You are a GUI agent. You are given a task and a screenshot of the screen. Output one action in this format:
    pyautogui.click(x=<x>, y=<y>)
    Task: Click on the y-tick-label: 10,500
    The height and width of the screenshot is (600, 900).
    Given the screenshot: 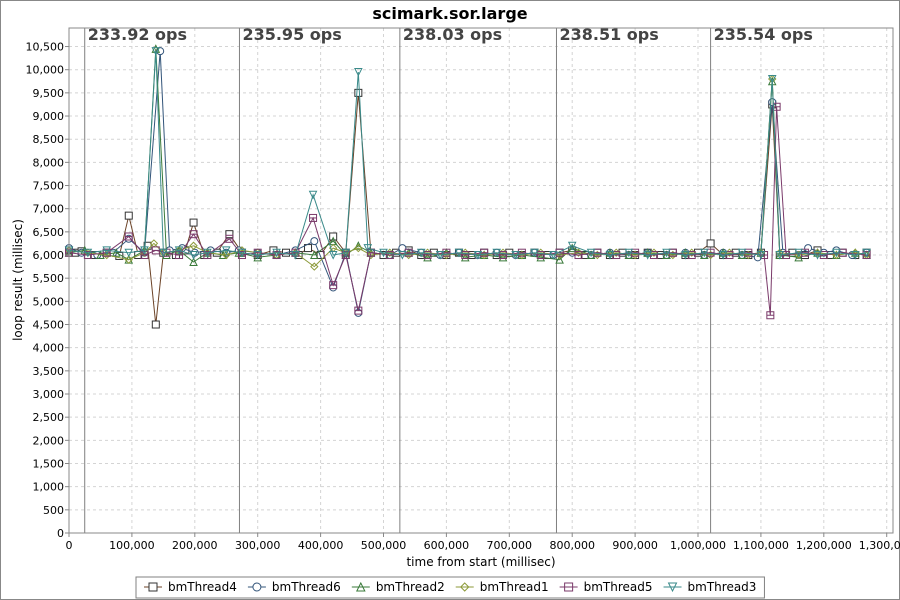 What is the action you would take?
    pyautogui.click(x=45, y=47)
    